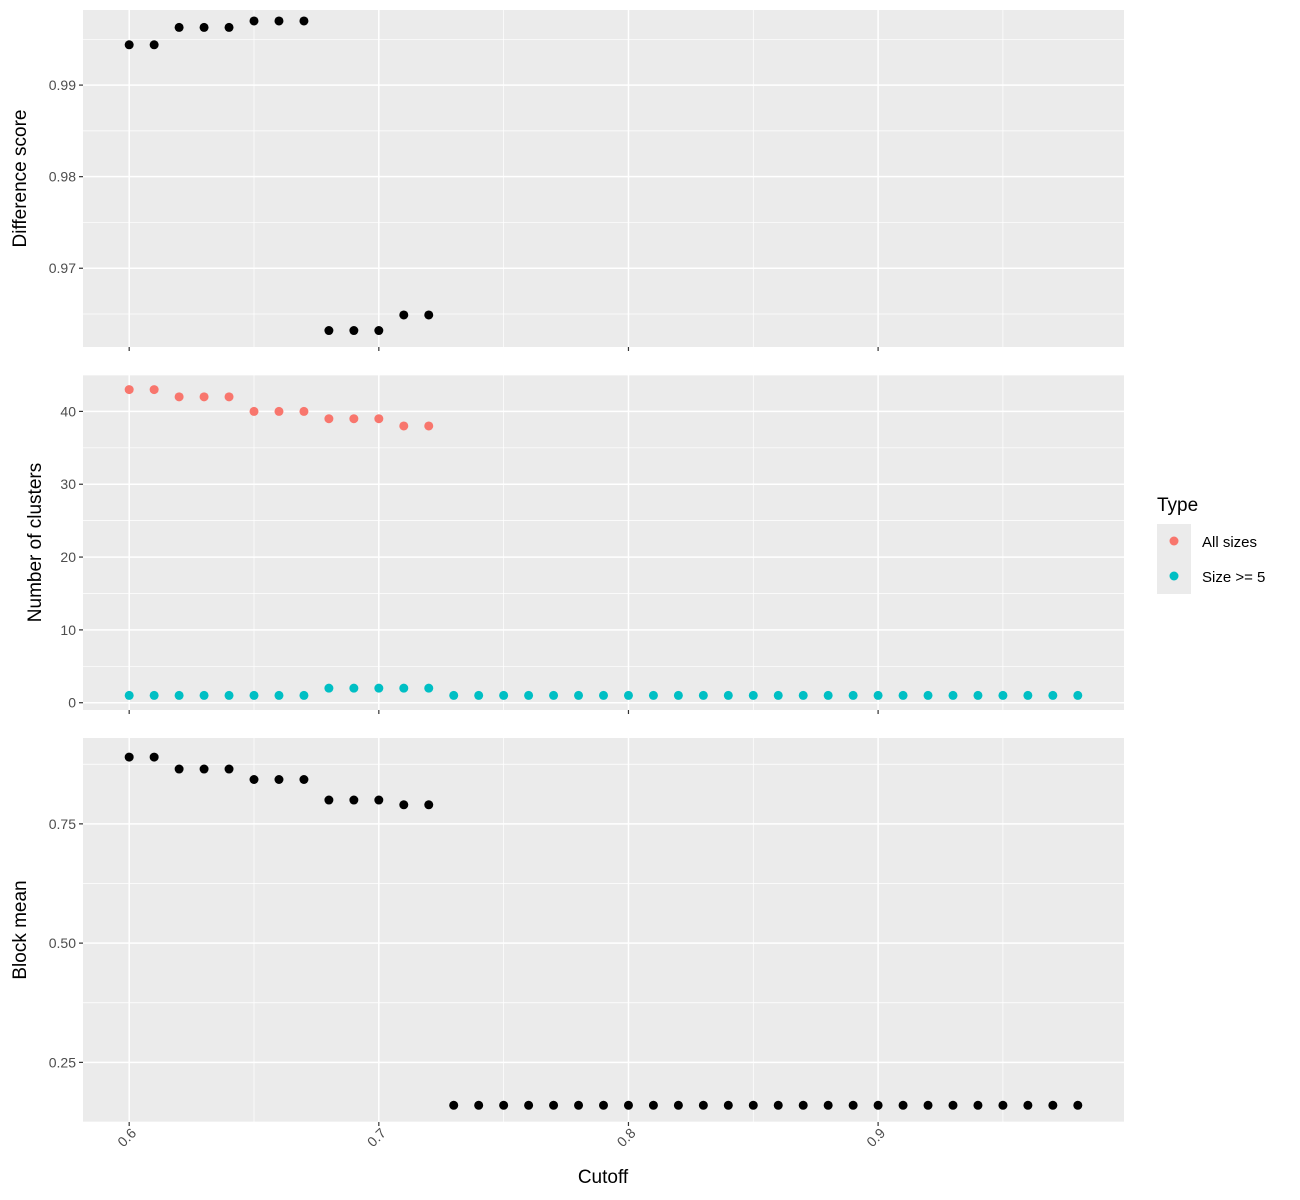 This screenshot has height=1200, width=1300. Describe the element at coordinates (68, 411) in the screenshot. I see `y-tick-label: 40` at that location.